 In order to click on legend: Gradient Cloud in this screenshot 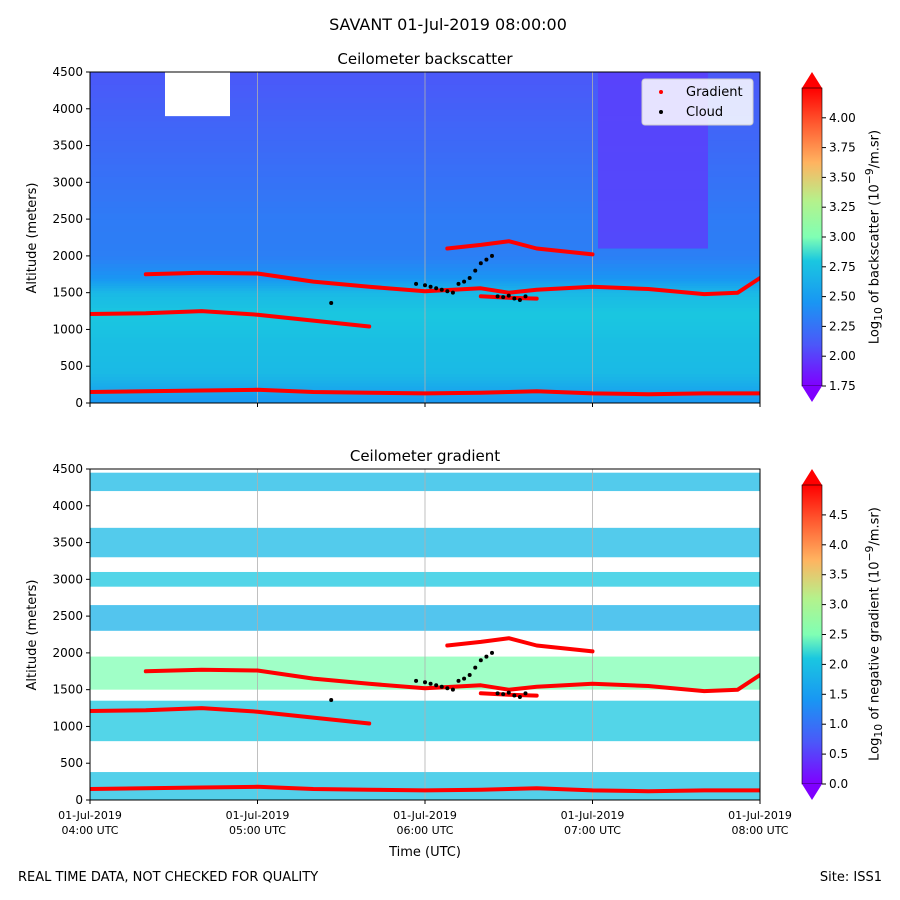, I will do `click(697, 102)`.